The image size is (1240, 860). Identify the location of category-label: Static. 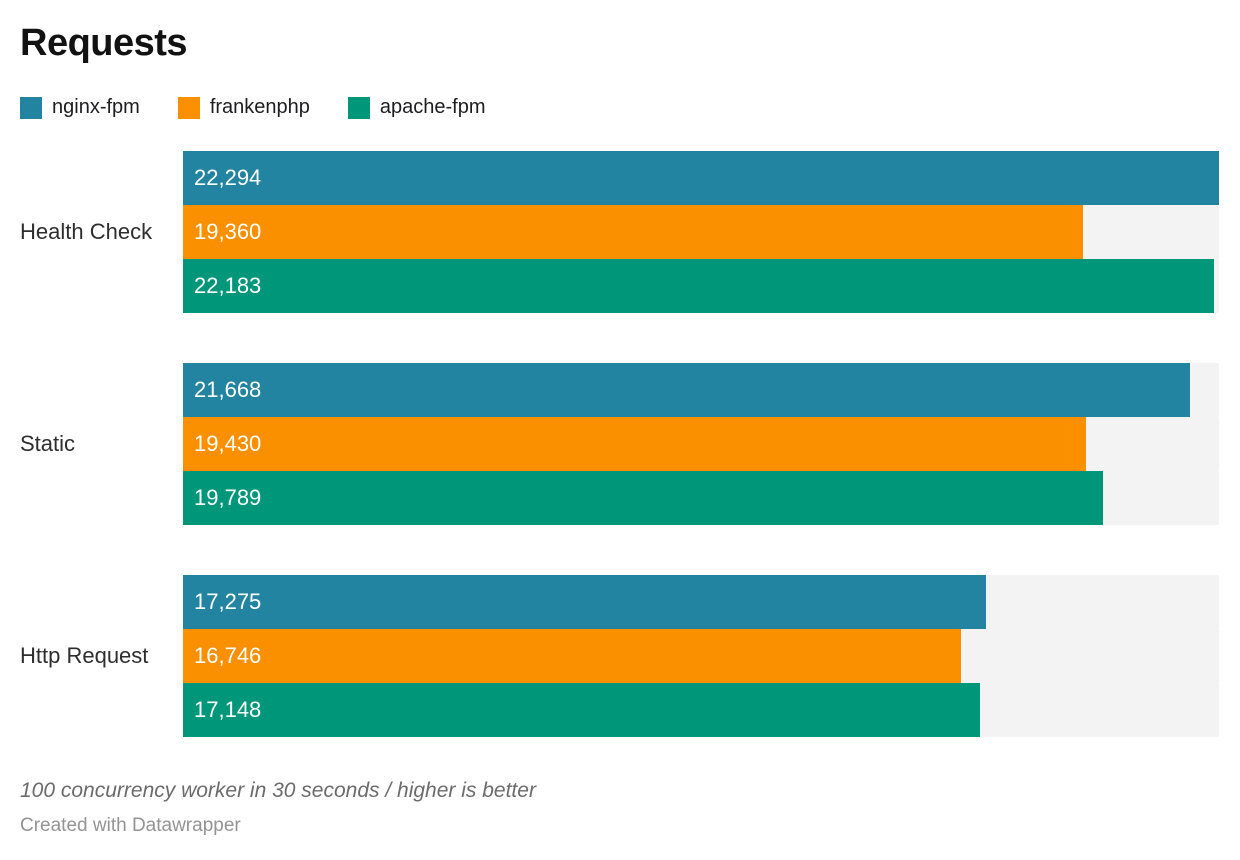
(48, 443).